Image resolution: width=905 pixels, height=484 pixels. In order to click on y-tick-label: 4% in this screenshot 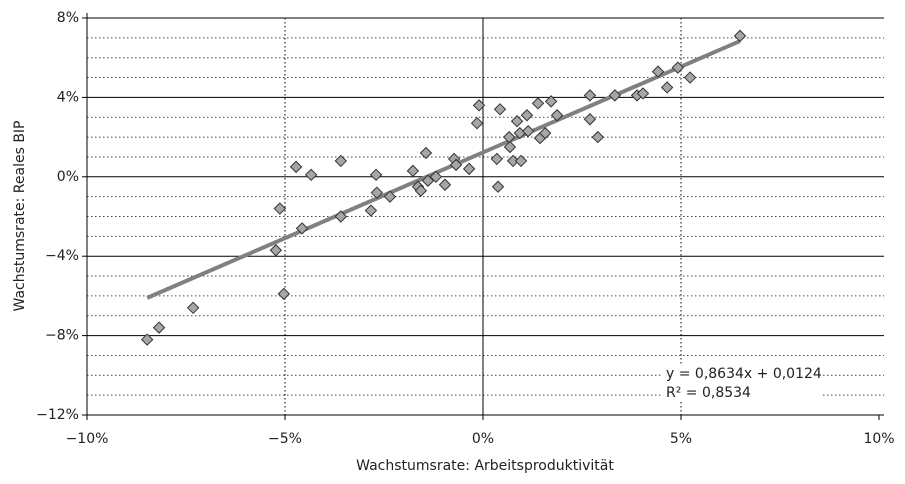, I will do `click(68, 97)`.